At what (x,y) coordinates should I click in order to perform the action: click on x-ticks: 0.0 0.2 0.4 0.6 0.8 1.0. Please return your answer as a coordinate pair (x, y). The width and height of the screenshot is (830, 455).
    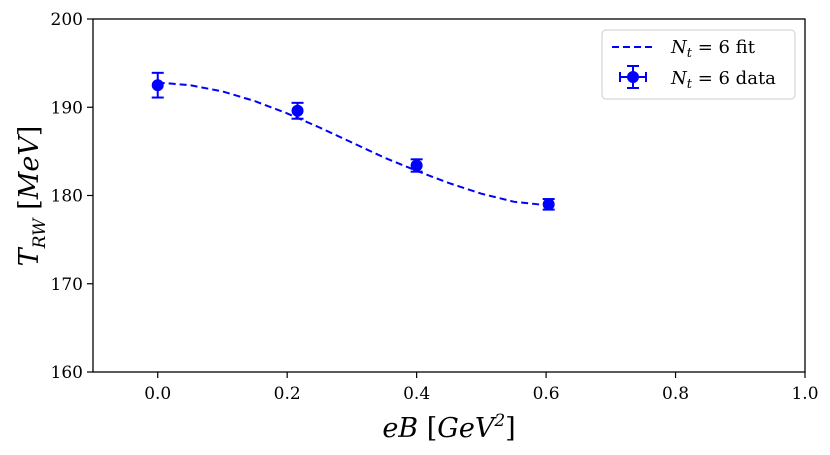
    Looking at the image, I should click on (481, 388).